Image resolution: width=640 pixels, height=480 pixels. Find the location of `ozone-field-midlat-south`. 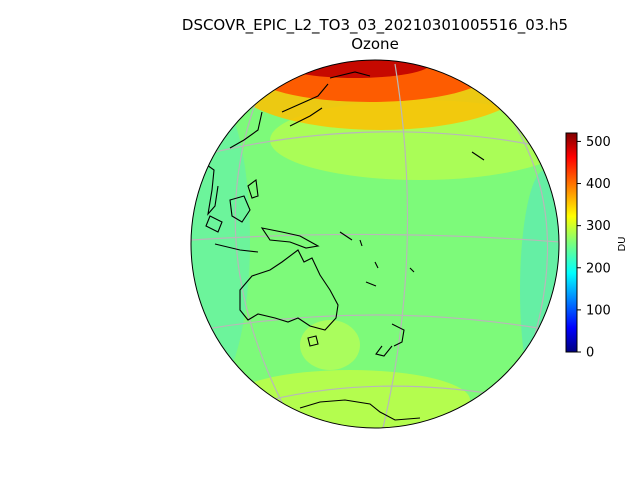

ozone-field-midlat-south is located at coordinates (350, 399).